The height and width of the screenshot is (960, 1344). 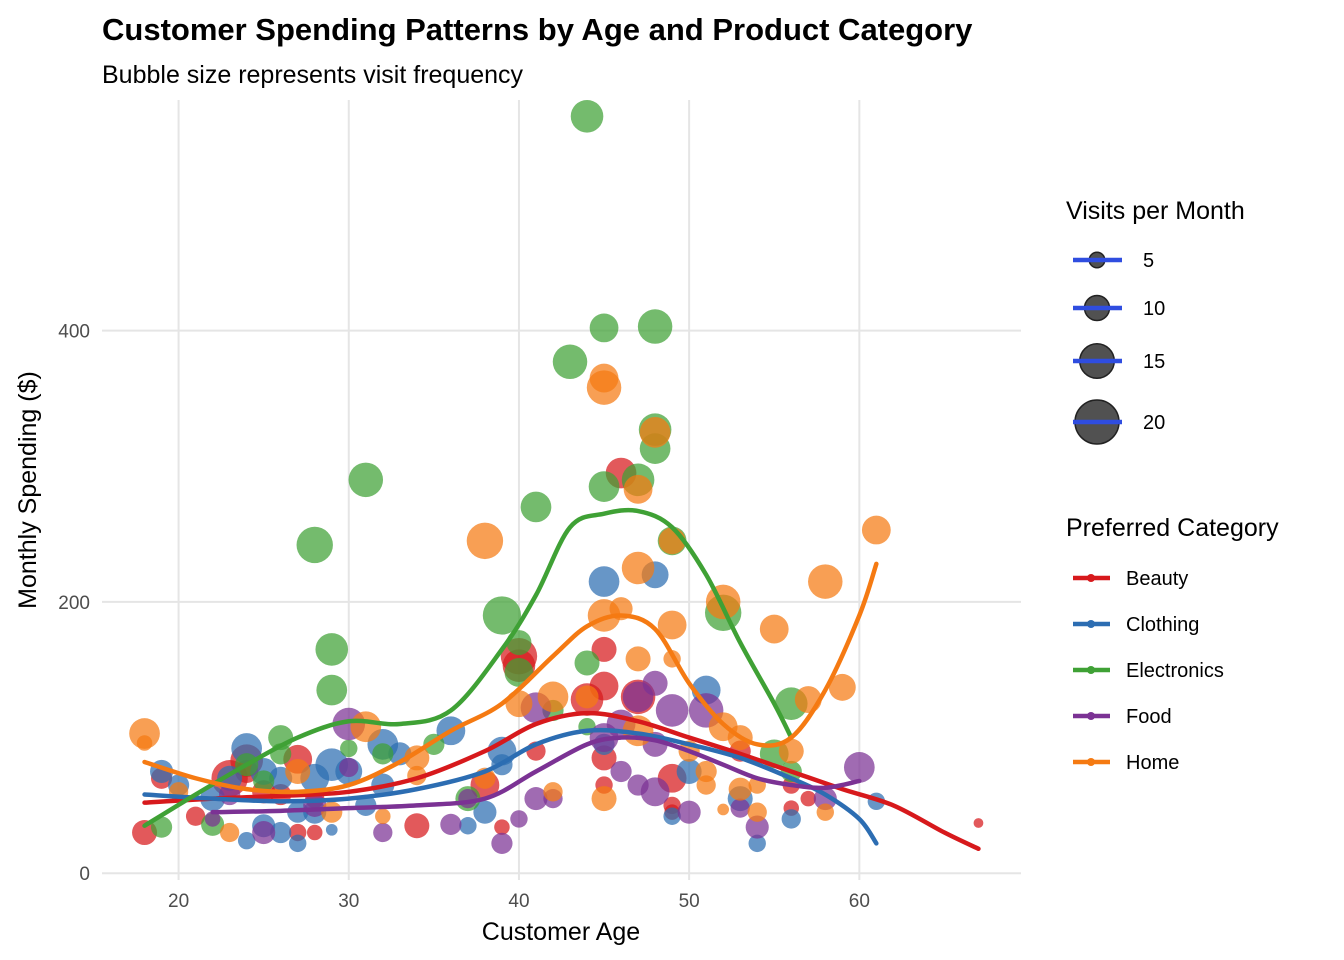 What do you see at coordinates (313, 75) in the screenshot?
I see `chart-subtitle: Bubble size represents visit frequency` at bounding box center [313, 75].